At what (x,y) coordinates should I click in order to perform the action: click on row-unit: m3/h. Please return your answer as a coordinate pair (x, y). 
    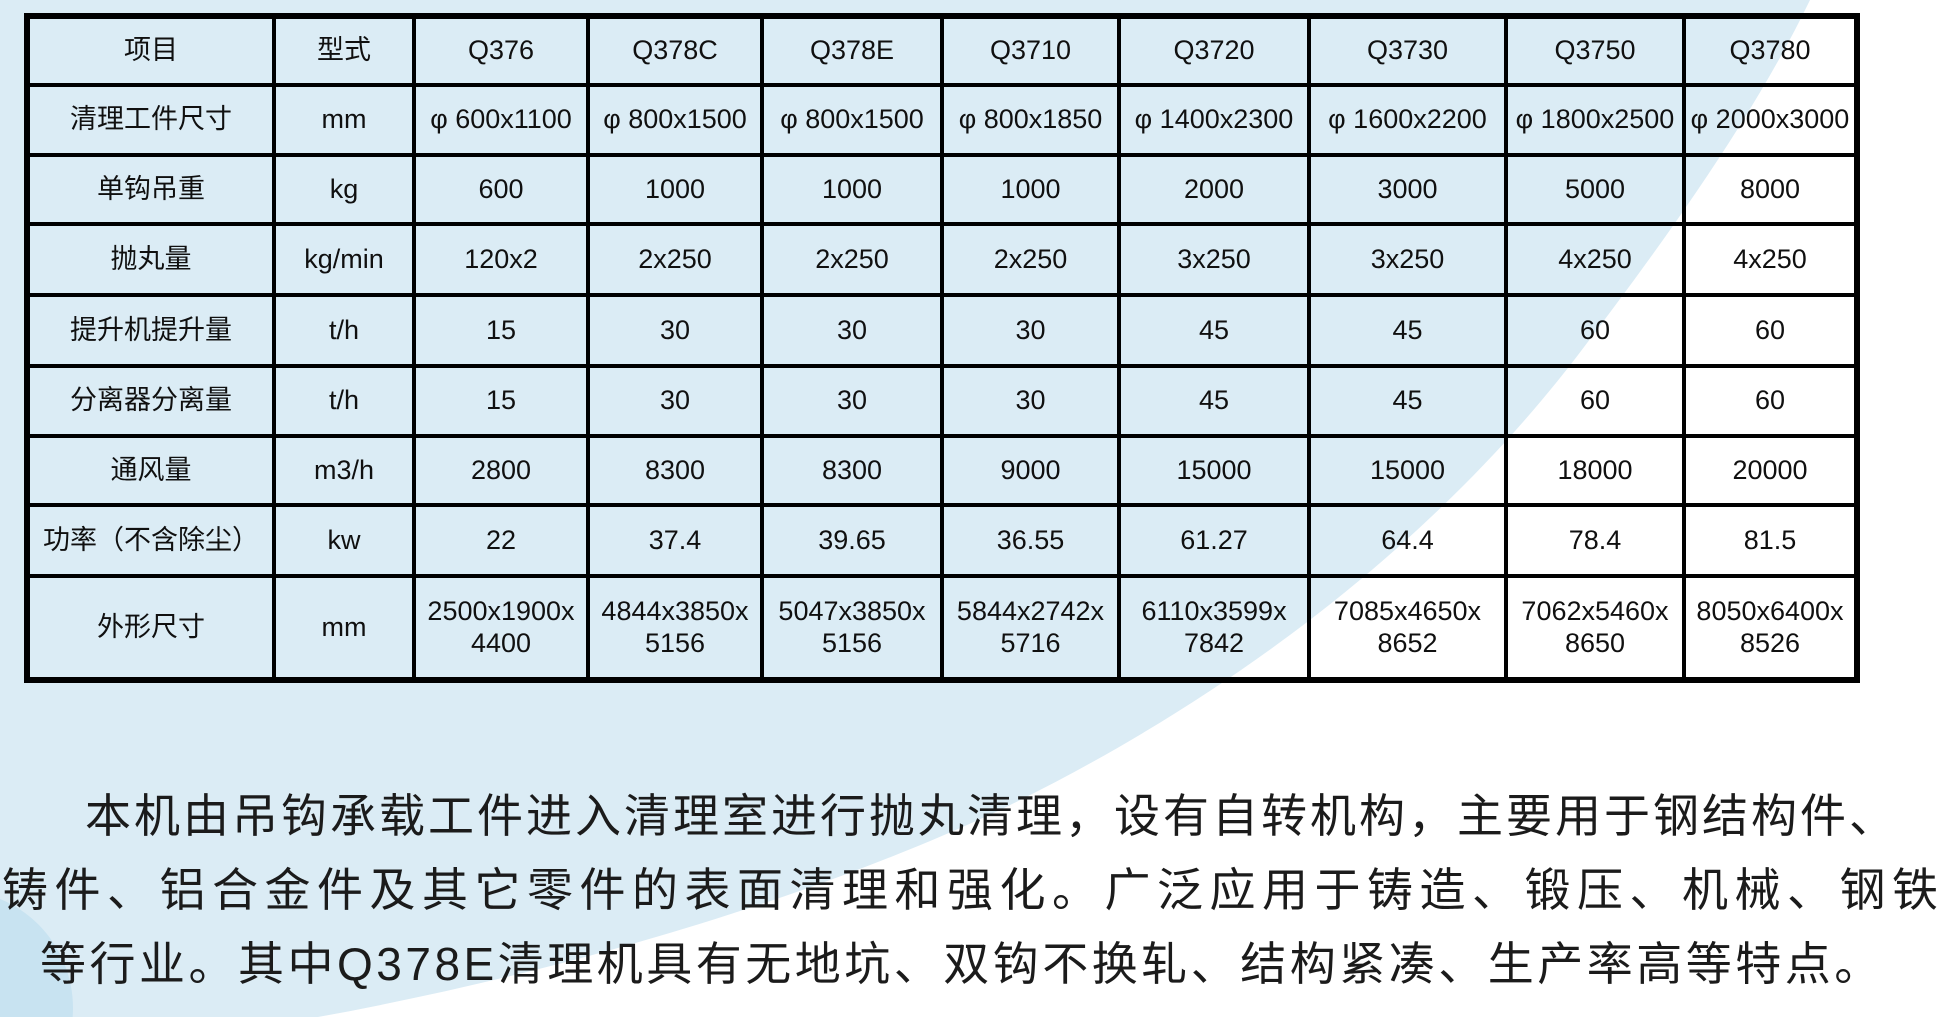
    Looking at the image, I should click on (344, 470).